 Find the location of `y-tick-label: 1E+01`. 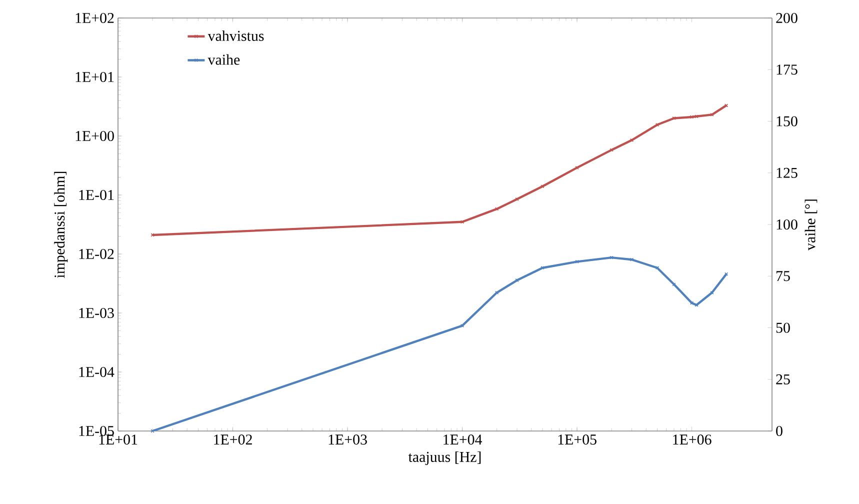

y-tick-label: 1E+01 is located at coordinates (95, 77).